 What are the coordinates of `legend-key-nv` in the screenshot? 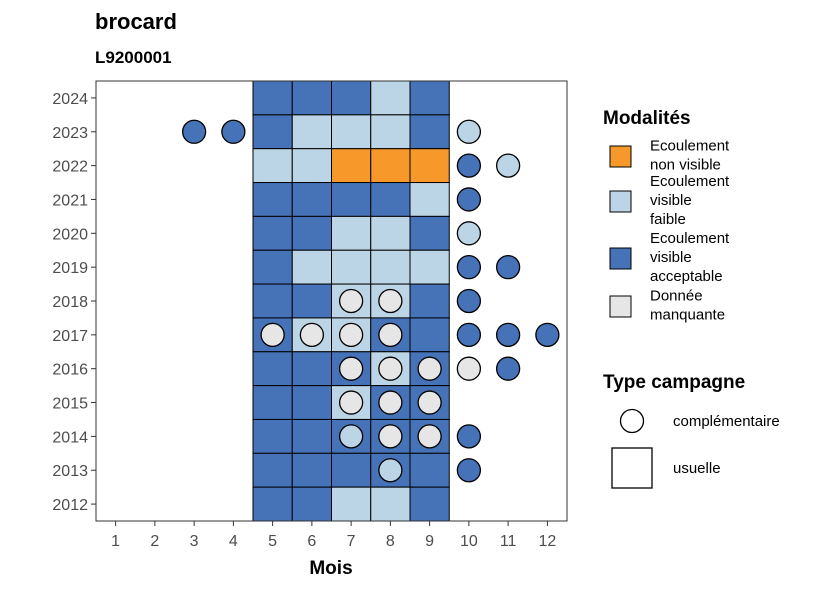 It's located at (620, 156).